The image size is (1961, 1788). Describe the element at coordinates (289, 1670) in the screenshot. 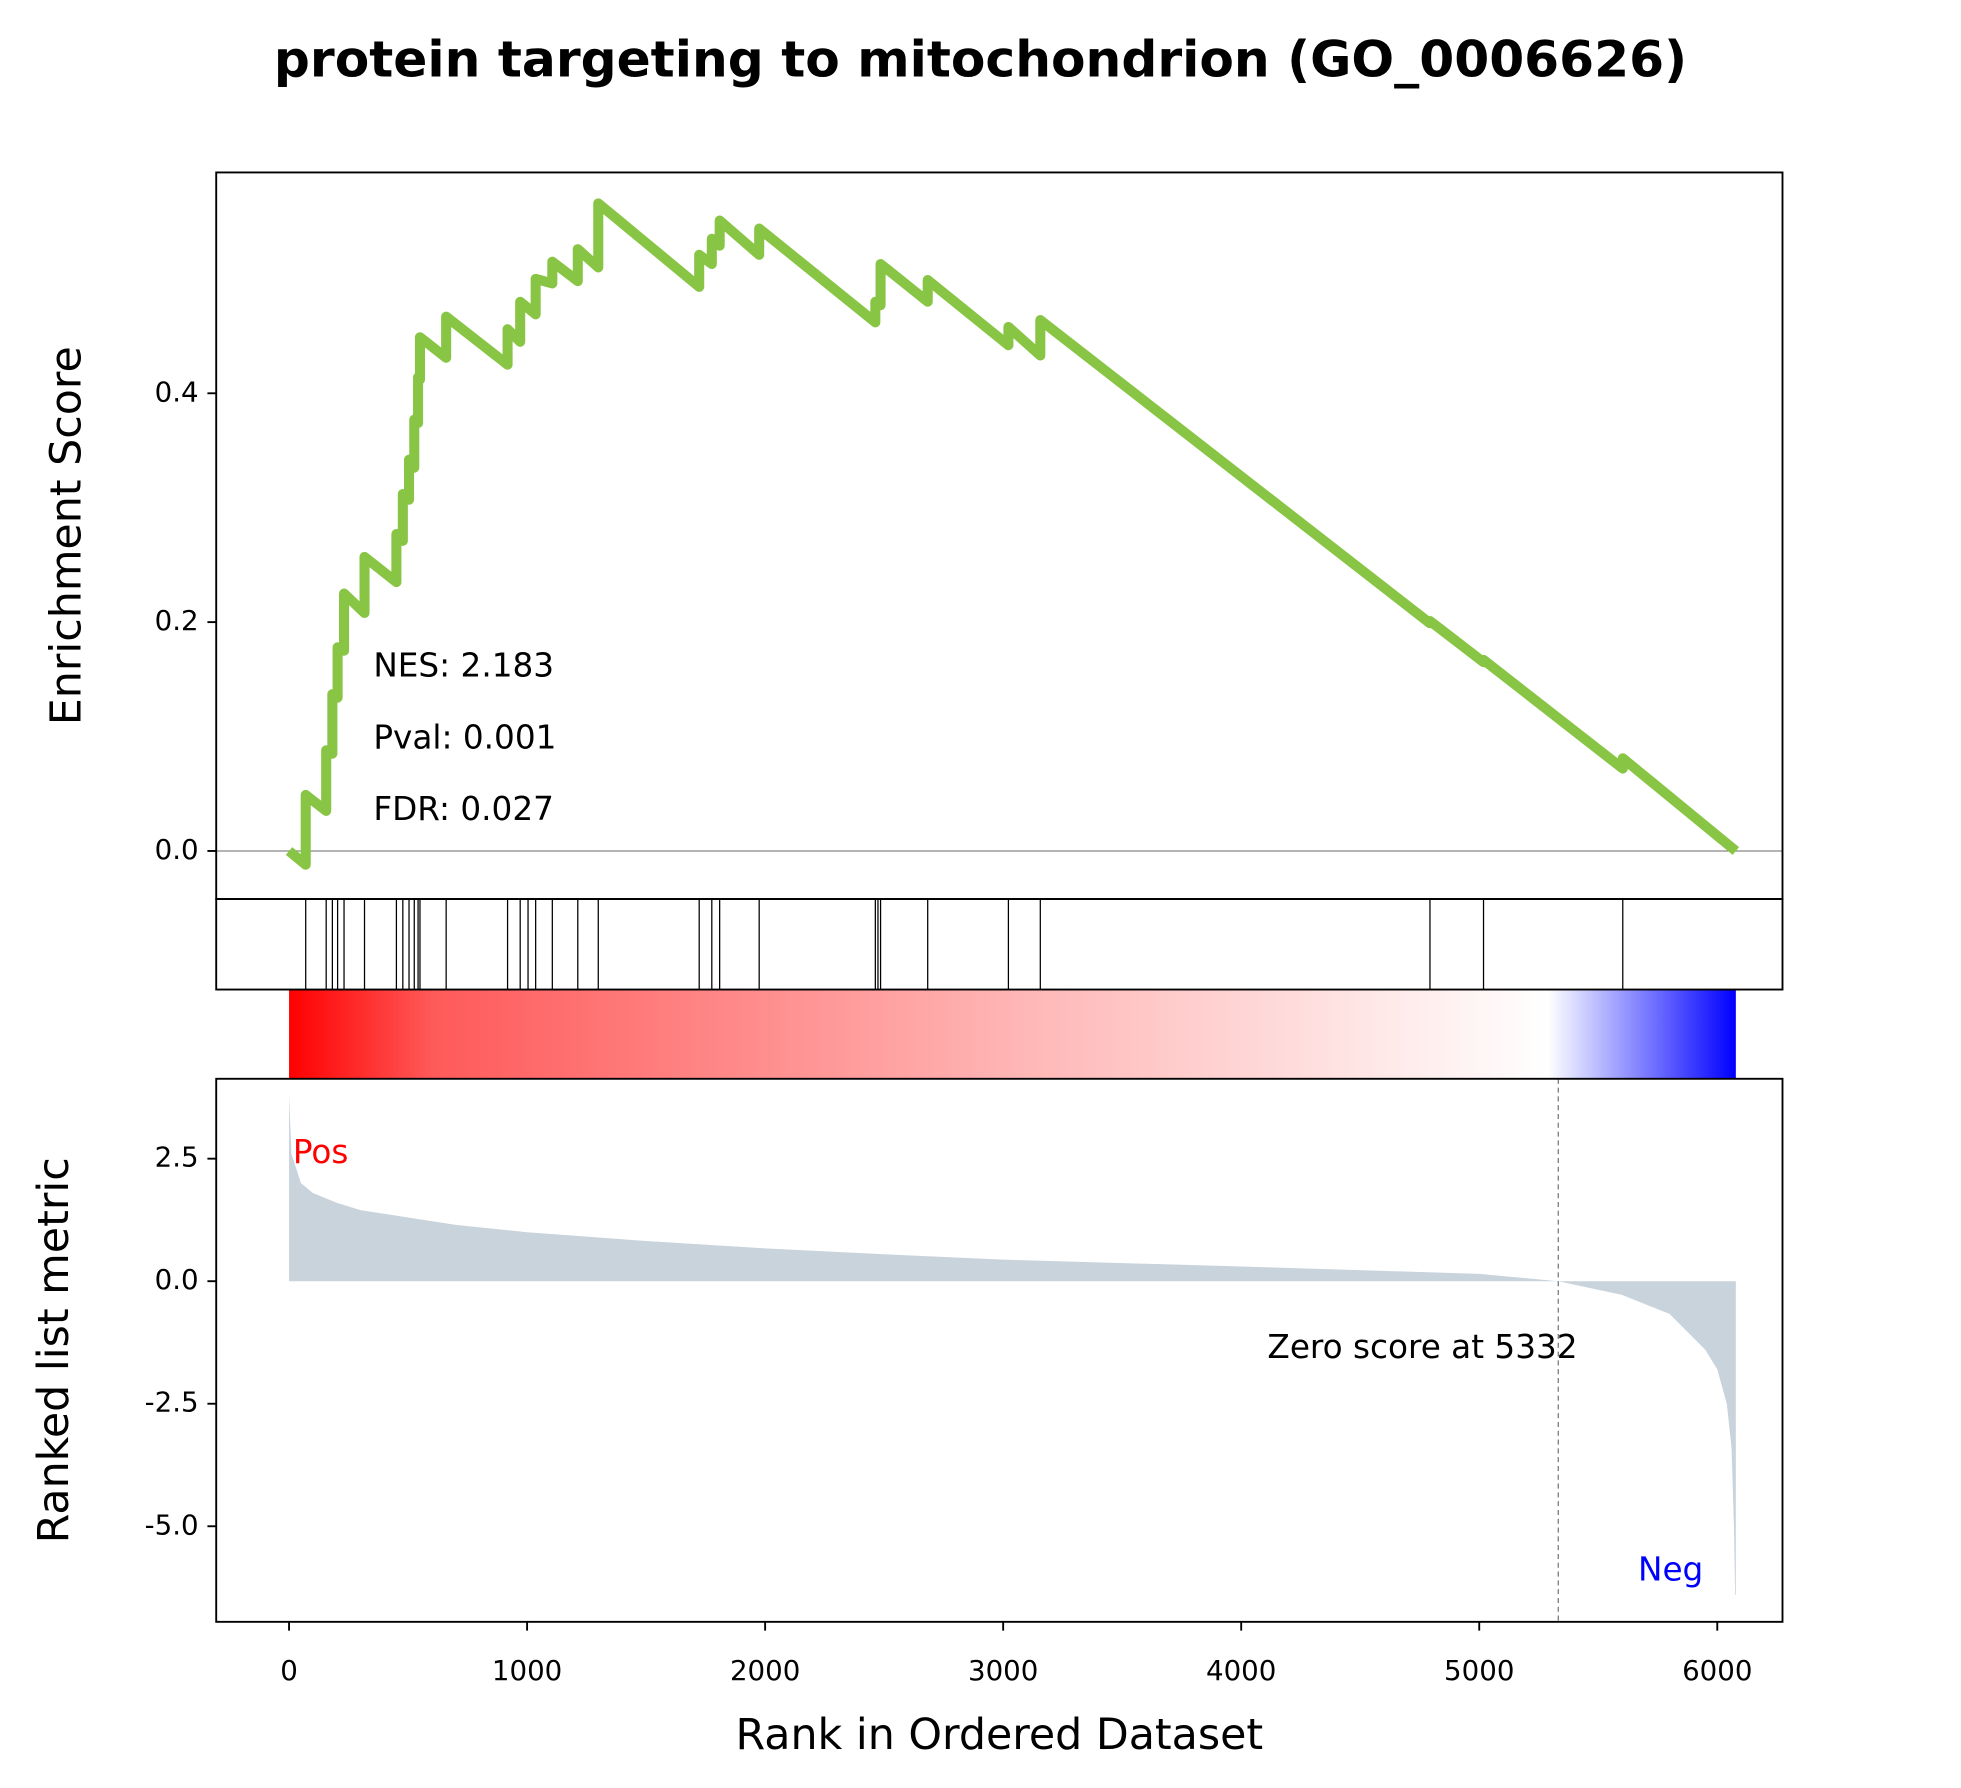

I see `x-tick-label: 0` at that location.